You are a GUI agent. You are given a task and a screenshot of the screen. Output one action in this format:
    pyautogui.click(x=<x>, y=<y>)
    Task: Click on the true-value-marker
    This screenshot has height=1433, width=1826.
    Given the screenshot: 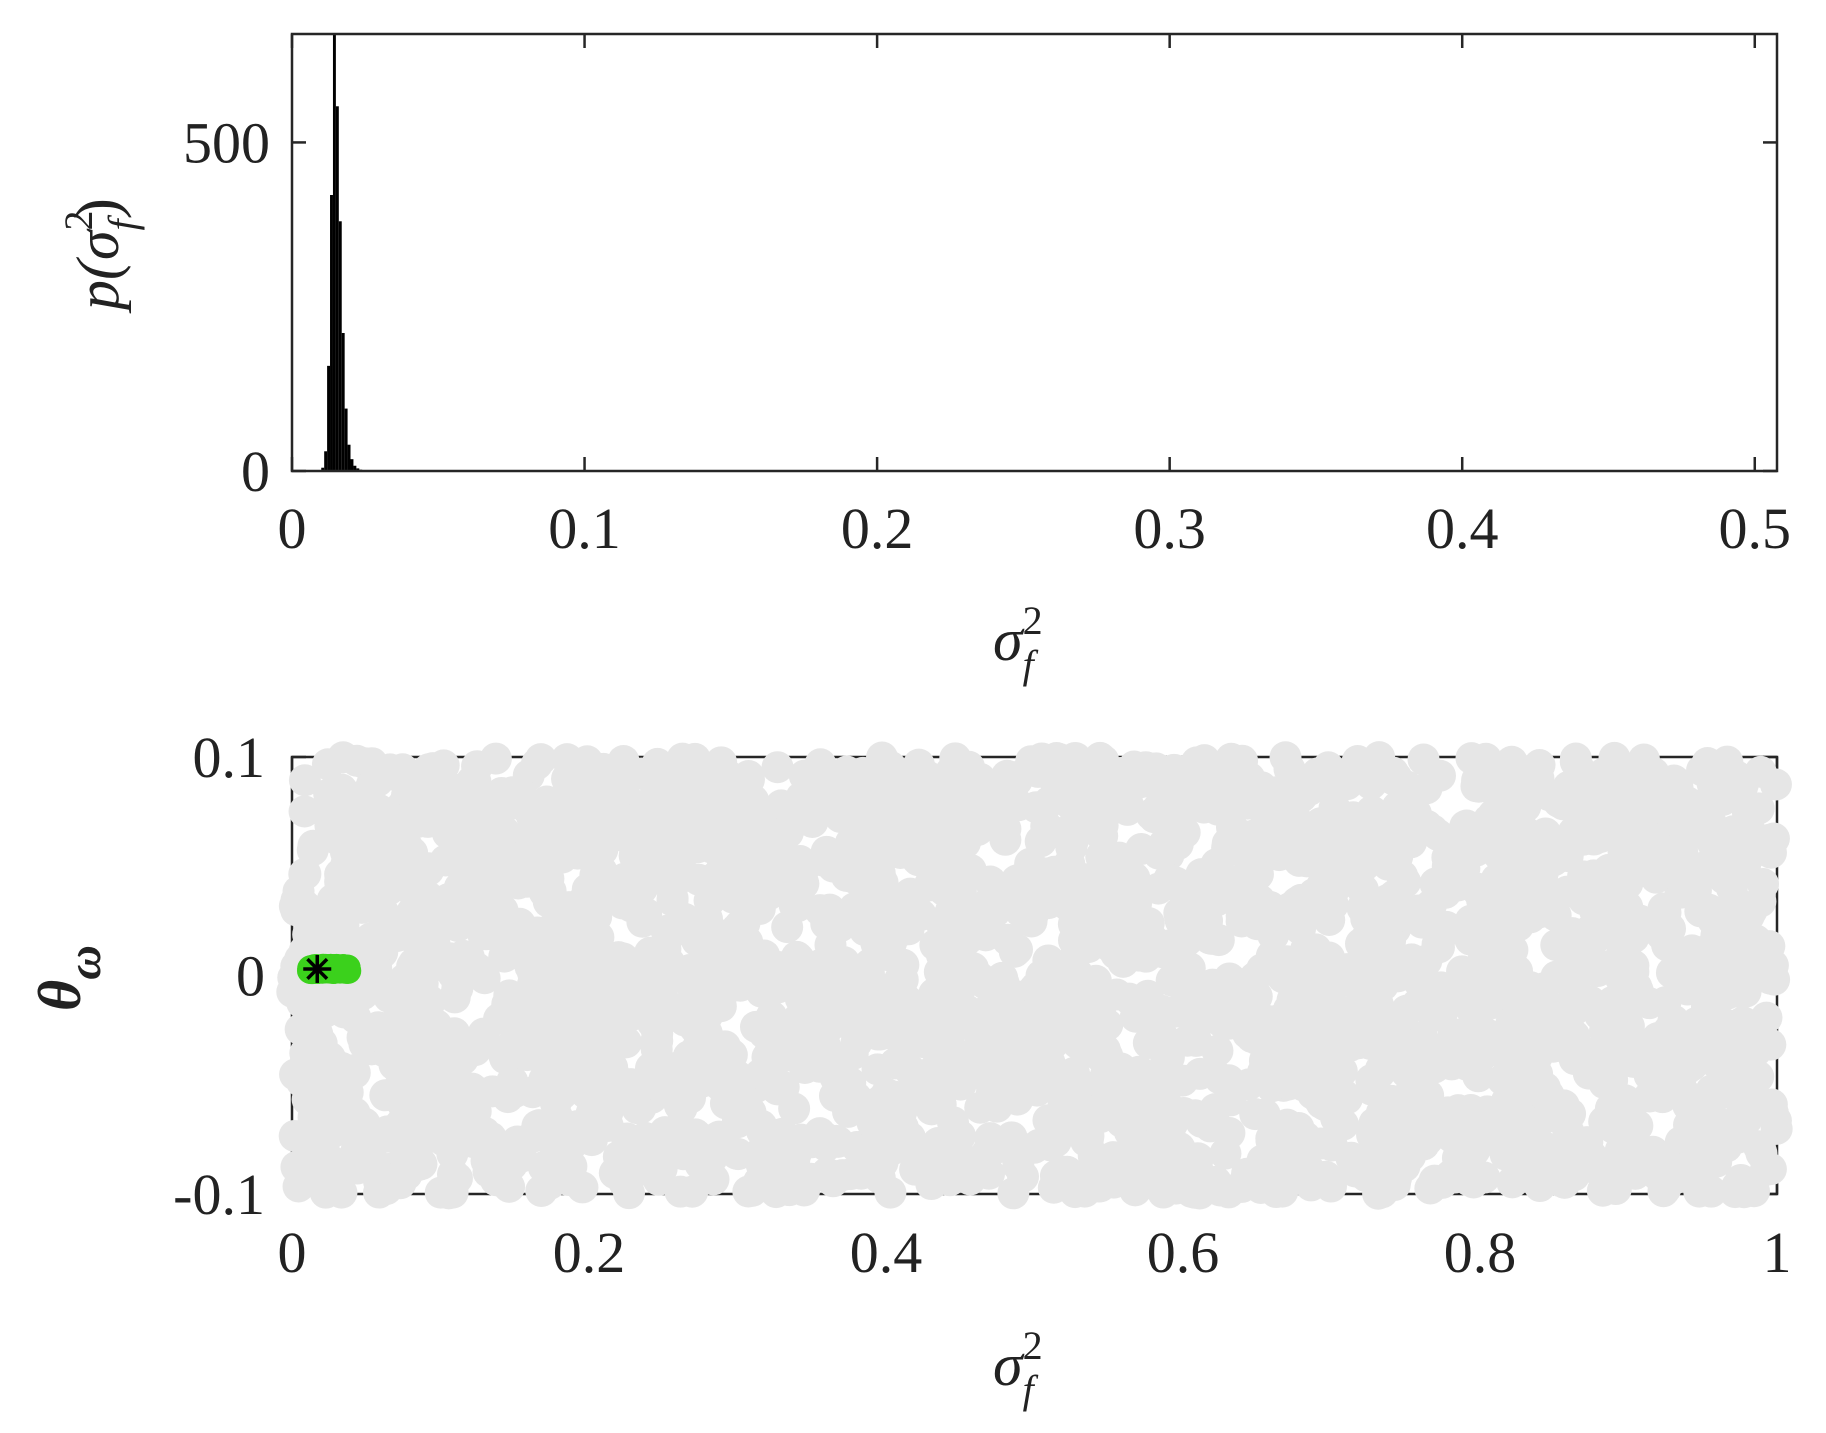 What is the action you would take?
    pyautogui.click(x=317, y=968)
    